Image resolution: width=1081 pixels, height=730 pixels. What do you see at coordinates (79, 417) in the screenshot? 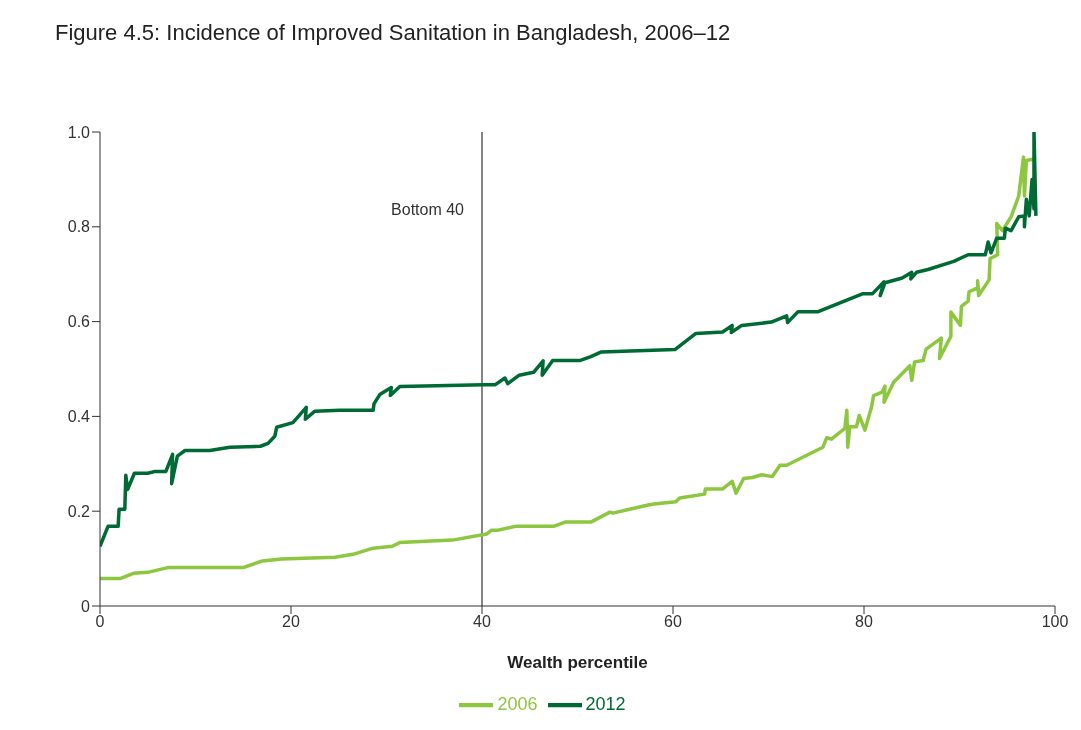
I see `y-tick-label: 0.4` at bounding box center [79, 417].